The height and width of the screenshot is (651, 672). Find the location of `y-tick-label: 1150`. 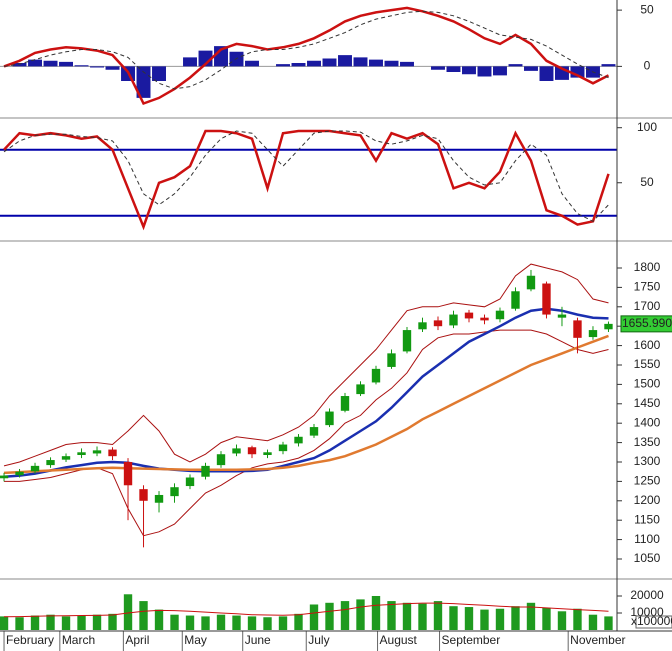

y-tick-label: 1150 is located at coordinates (647, 519).